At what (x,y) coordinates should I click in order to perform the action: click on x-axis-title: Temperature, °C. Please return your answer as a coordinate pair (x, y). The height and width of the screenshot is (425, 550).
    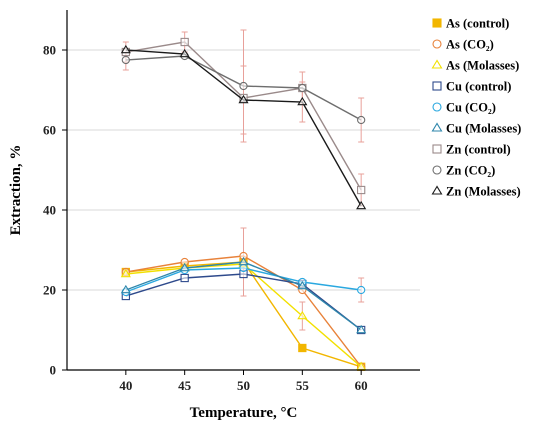
    Looking at the image, I should click on (244, 413).